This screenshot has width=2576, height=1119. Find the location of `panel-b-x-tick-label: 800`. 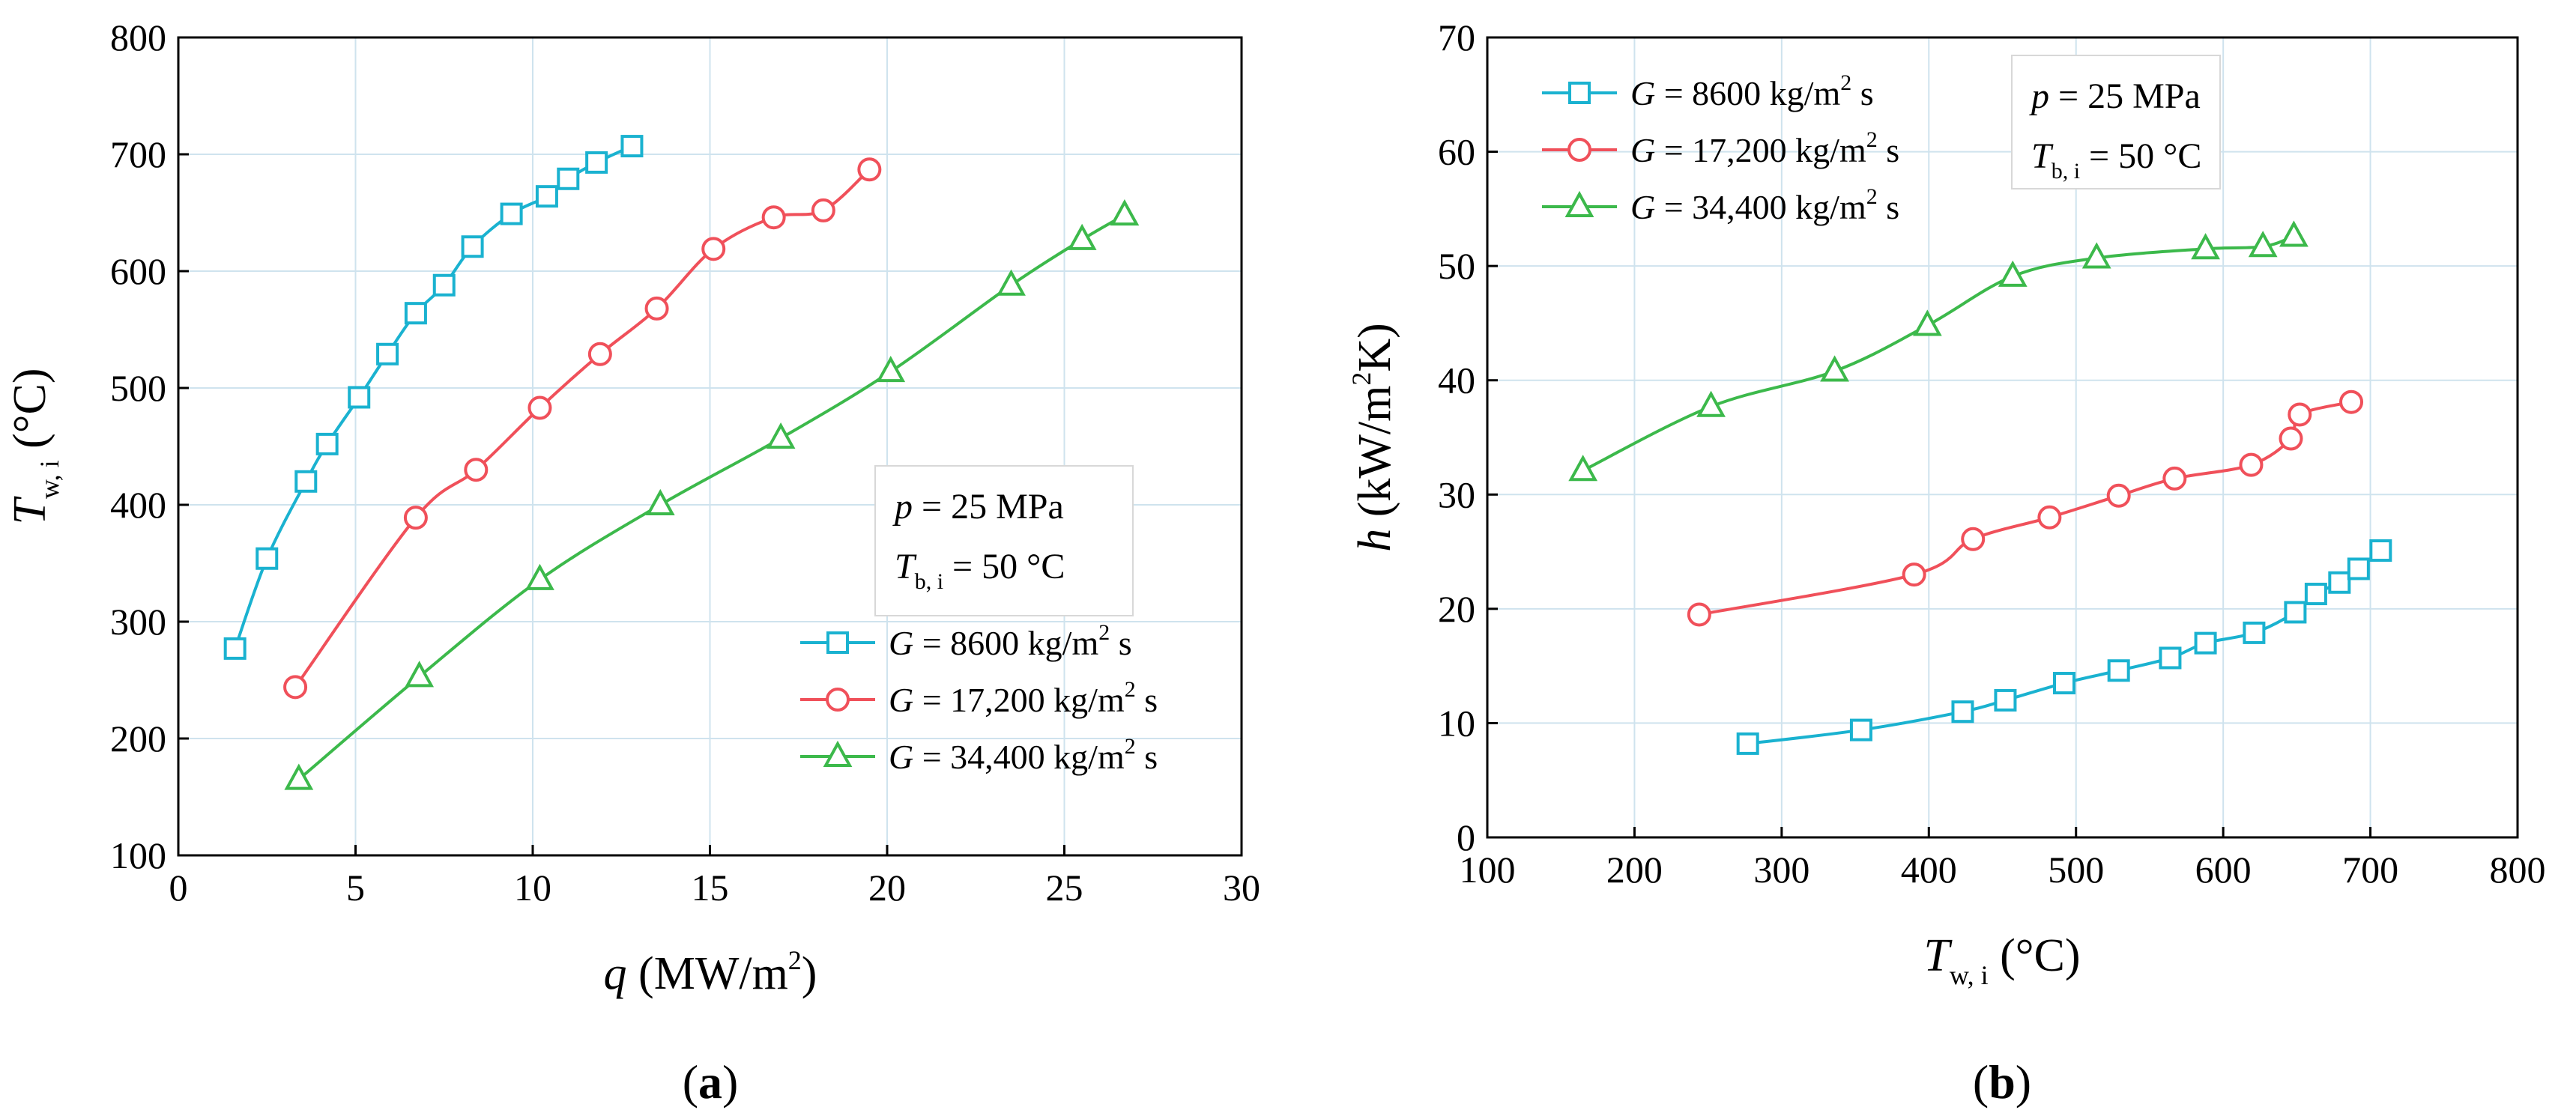

panel-b-x-tick-label: 800 is located at coordinates (2518, 870).